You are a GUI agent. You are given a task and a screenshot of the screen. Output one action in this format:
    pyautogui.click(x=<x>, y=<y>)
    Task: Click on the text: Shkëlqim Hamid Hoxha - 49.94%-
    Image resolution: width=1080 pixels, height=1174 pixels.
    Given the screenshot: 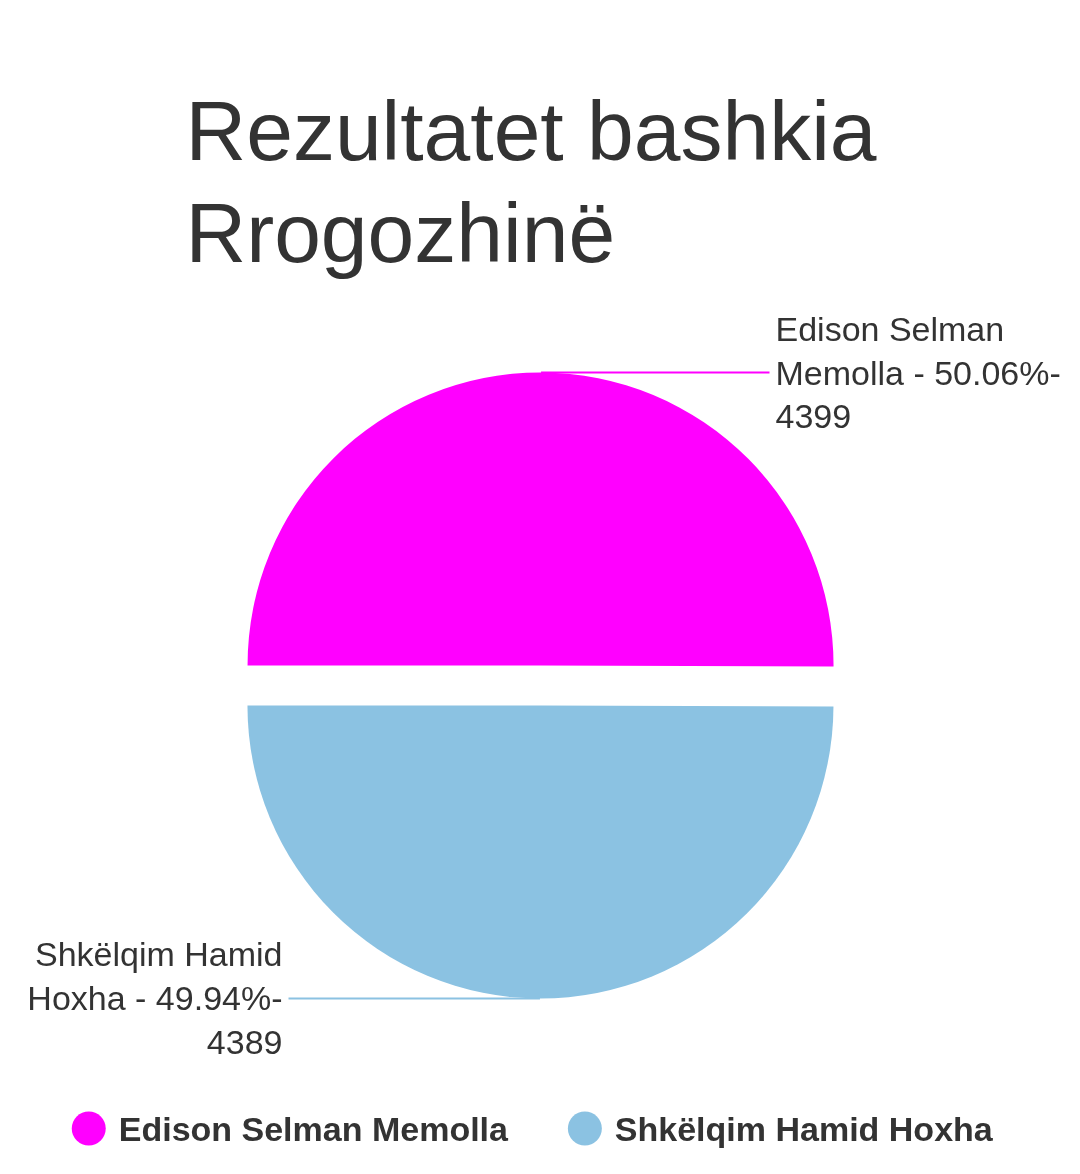 What is the action you would take?
    pyautogui.click(x=155, y=976)
    